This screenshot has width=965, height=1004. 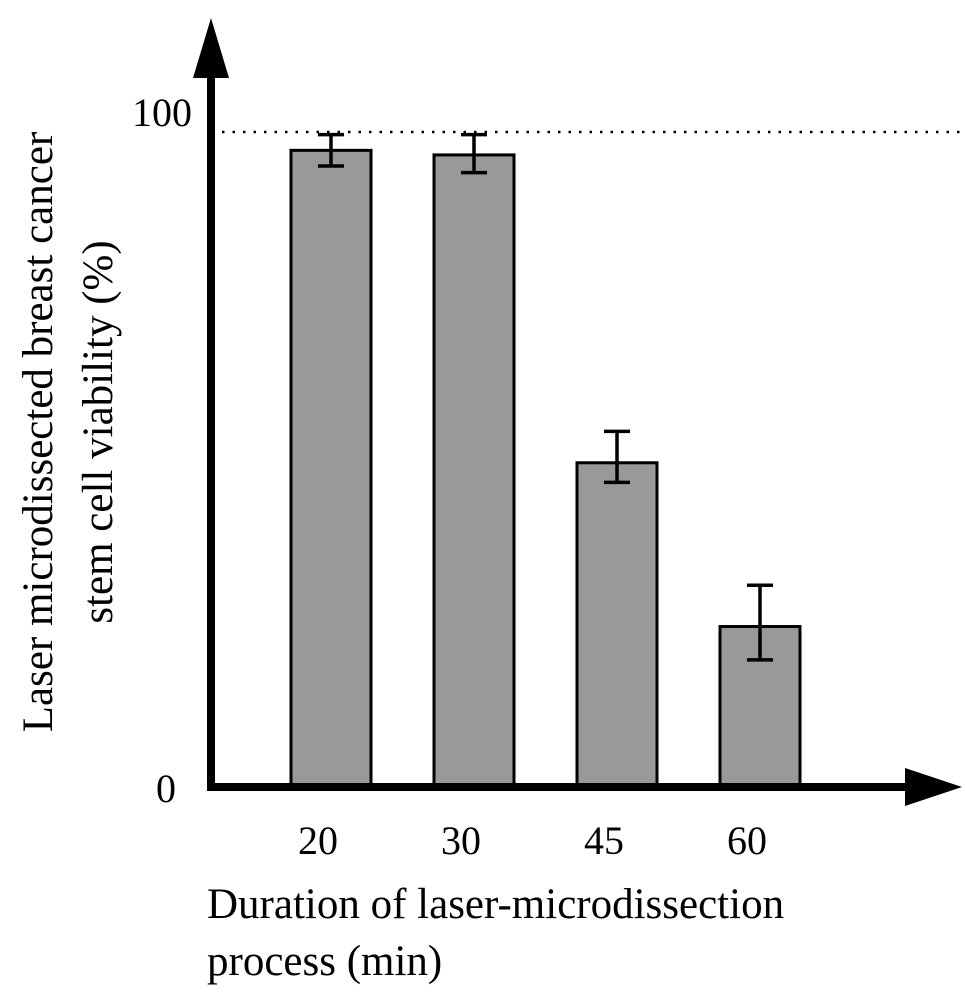 I want to click on x-axis-arrowhead, so click(x=933, y=787).